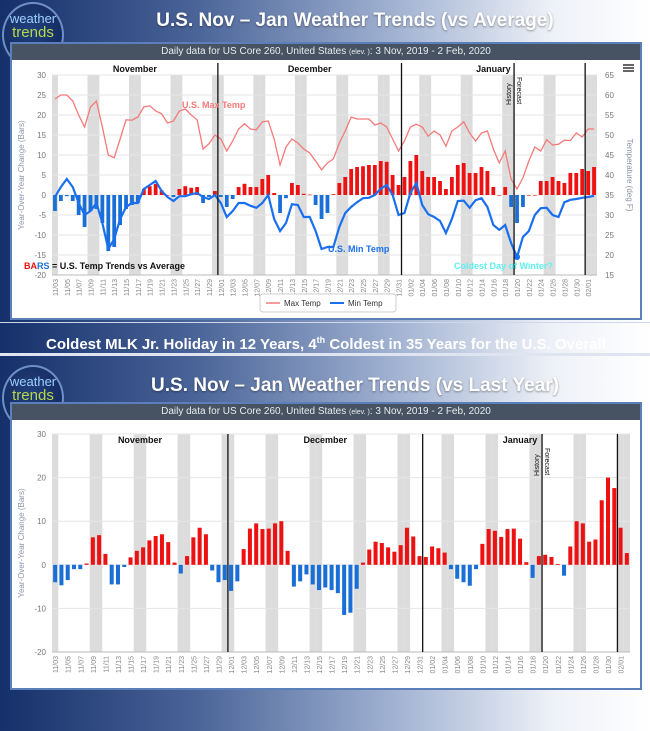 The height and width of the screenshot is (731, 650). I want to click on y2-tick-label: 15, so click(609, 275).